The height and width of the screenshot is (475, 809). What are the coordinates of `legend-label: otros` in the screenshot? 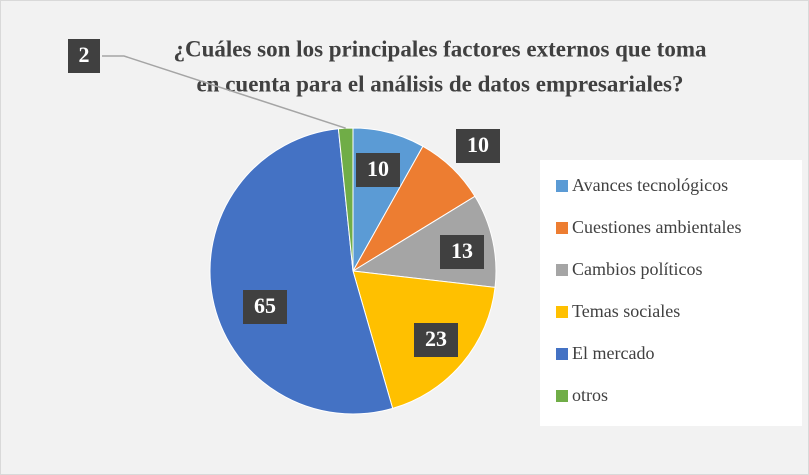 It's located at (590, 395).